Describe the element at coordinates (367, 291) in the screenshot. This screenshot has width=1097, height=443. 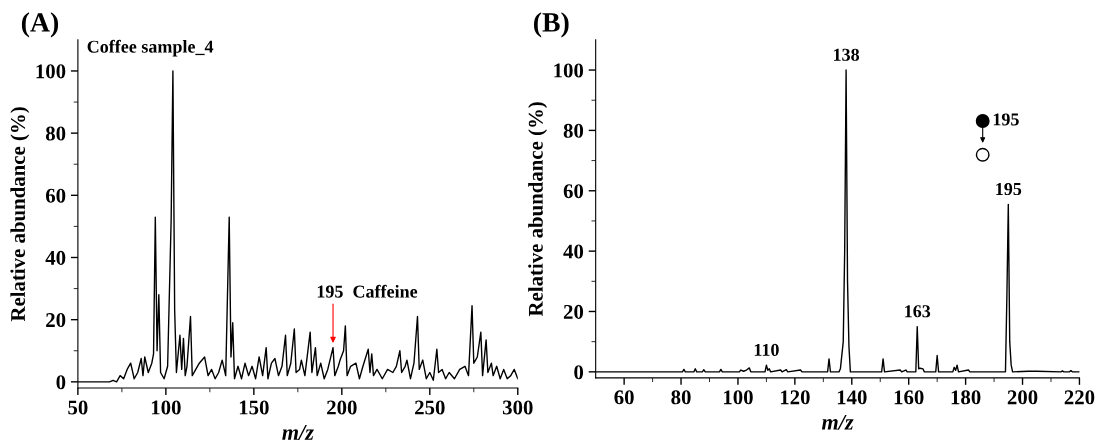
I see `annotation: 195 Caffeine` at that location.